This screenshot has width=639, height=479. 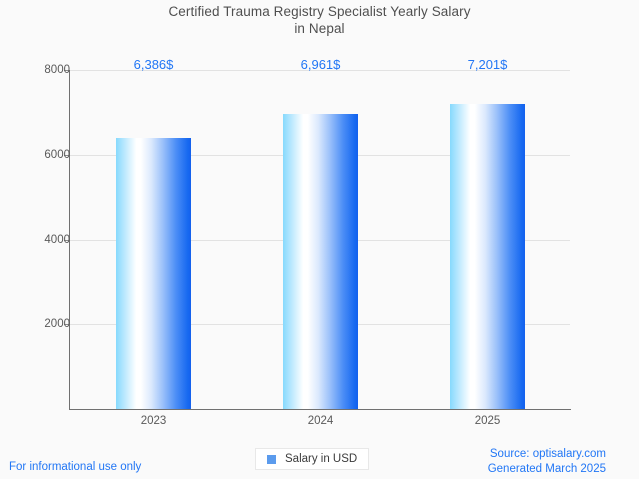 What do you see at coordinates (57, 324) in the screenshot?
I see `y-tick-label-2000: 2000` at bounding box center [57, 324].